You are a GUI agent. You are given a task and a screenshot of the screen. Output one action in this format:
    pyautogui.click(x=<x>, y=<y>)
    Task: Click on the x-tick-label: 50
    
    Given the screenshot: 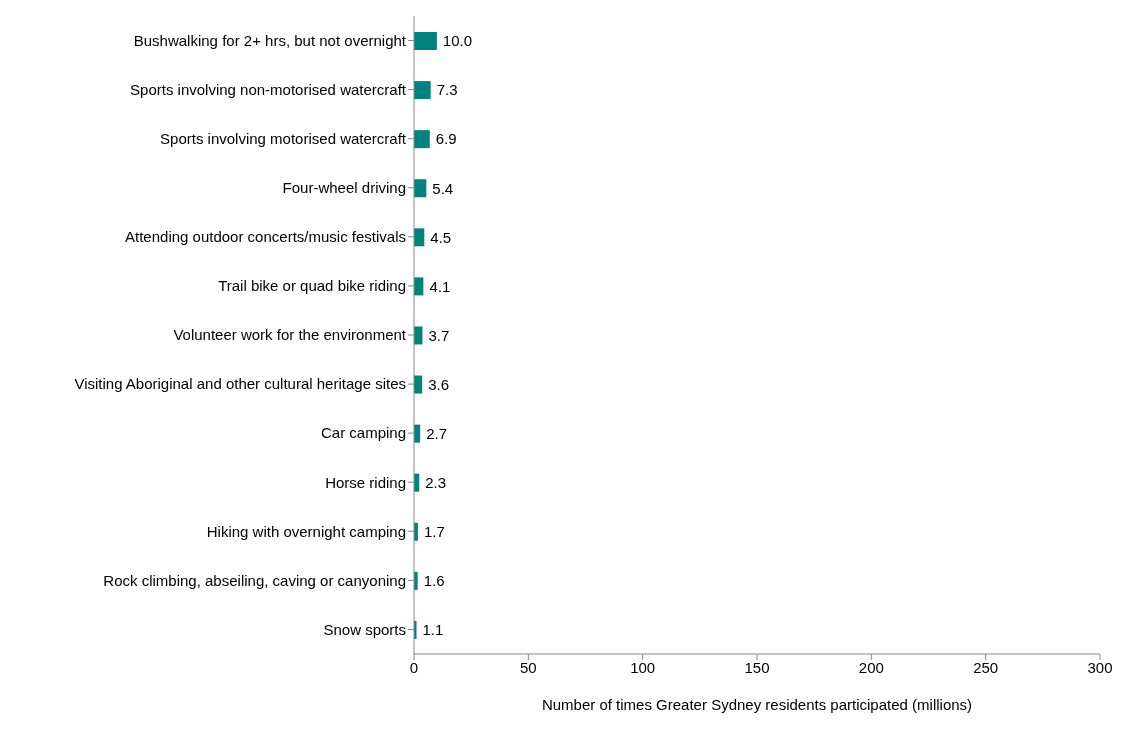 What is the action you would take?
    pyautogui.click(x=528, y=667)
    